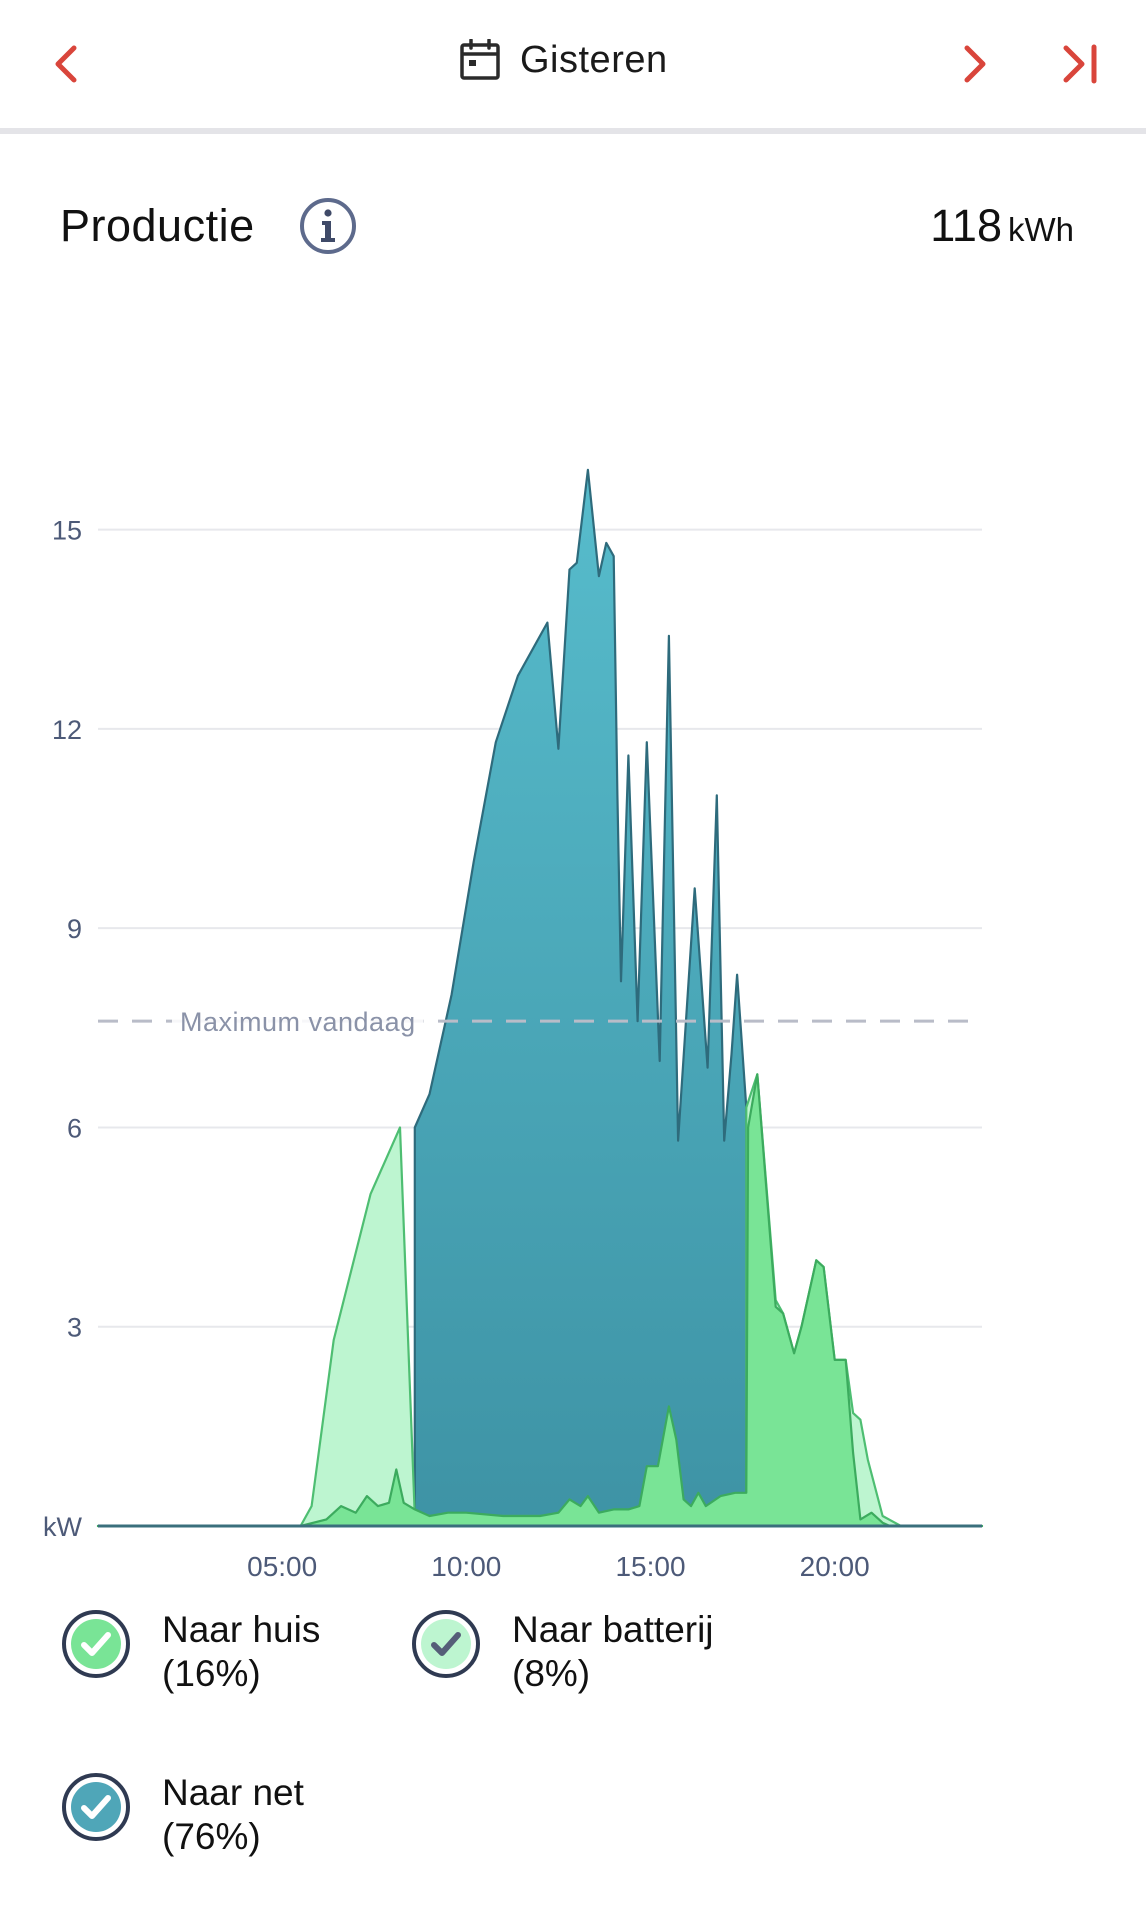 The height and width of the screenshot is (1920, 1146). I want to click on legend-percentage: (16%), so click(211, 1673).